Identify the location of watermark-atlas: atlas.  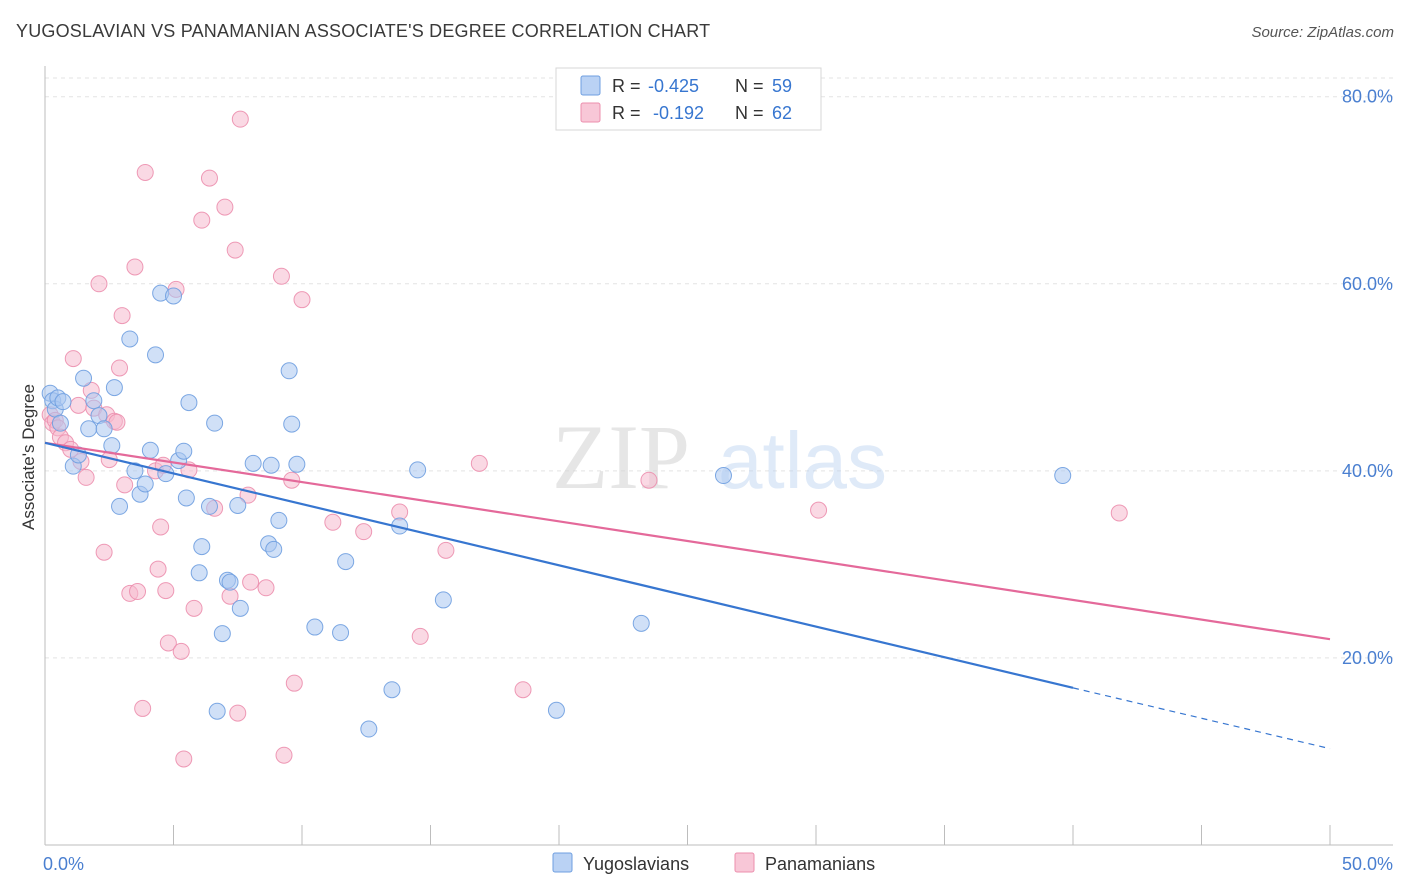
(802, 460).